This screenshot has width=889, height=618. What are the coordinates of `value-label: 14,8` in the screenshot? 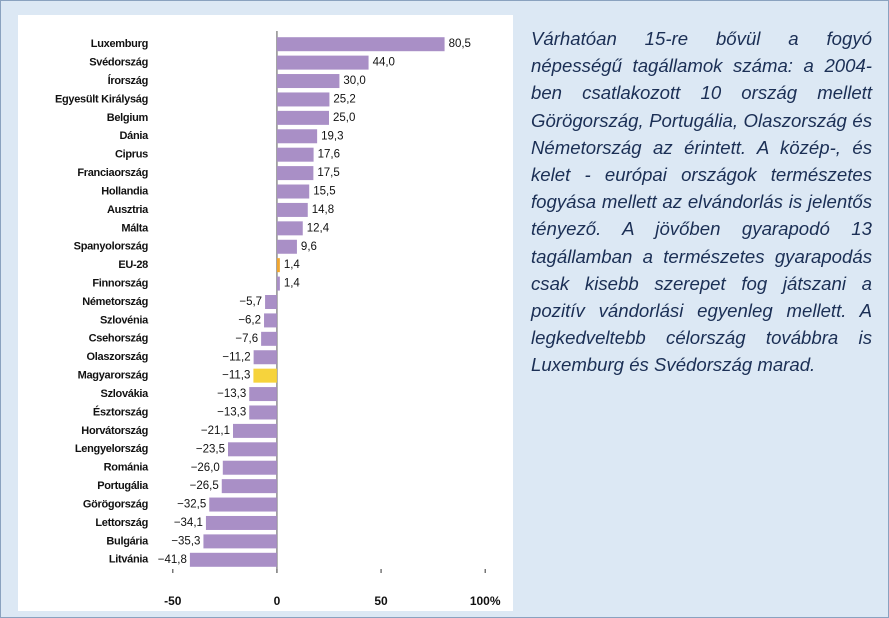 It's located at (323, 210).